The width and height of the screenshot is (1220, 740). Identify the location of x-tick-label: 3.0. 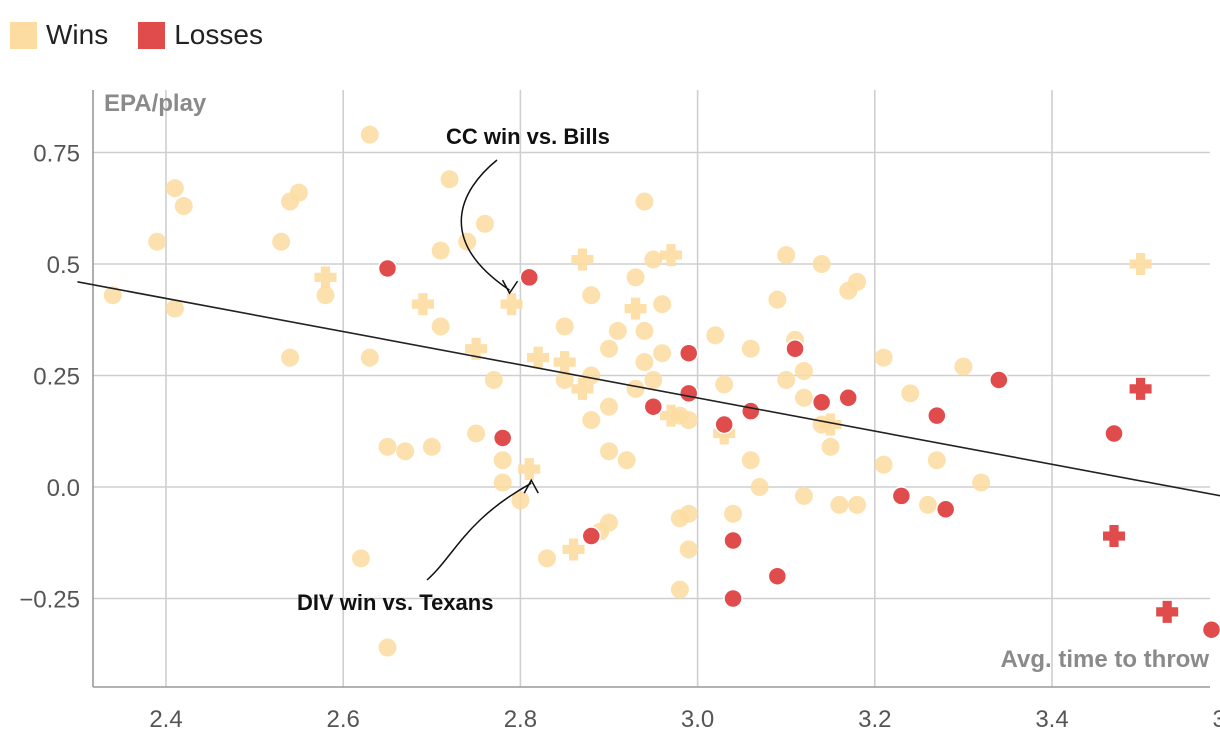
(697, 719).